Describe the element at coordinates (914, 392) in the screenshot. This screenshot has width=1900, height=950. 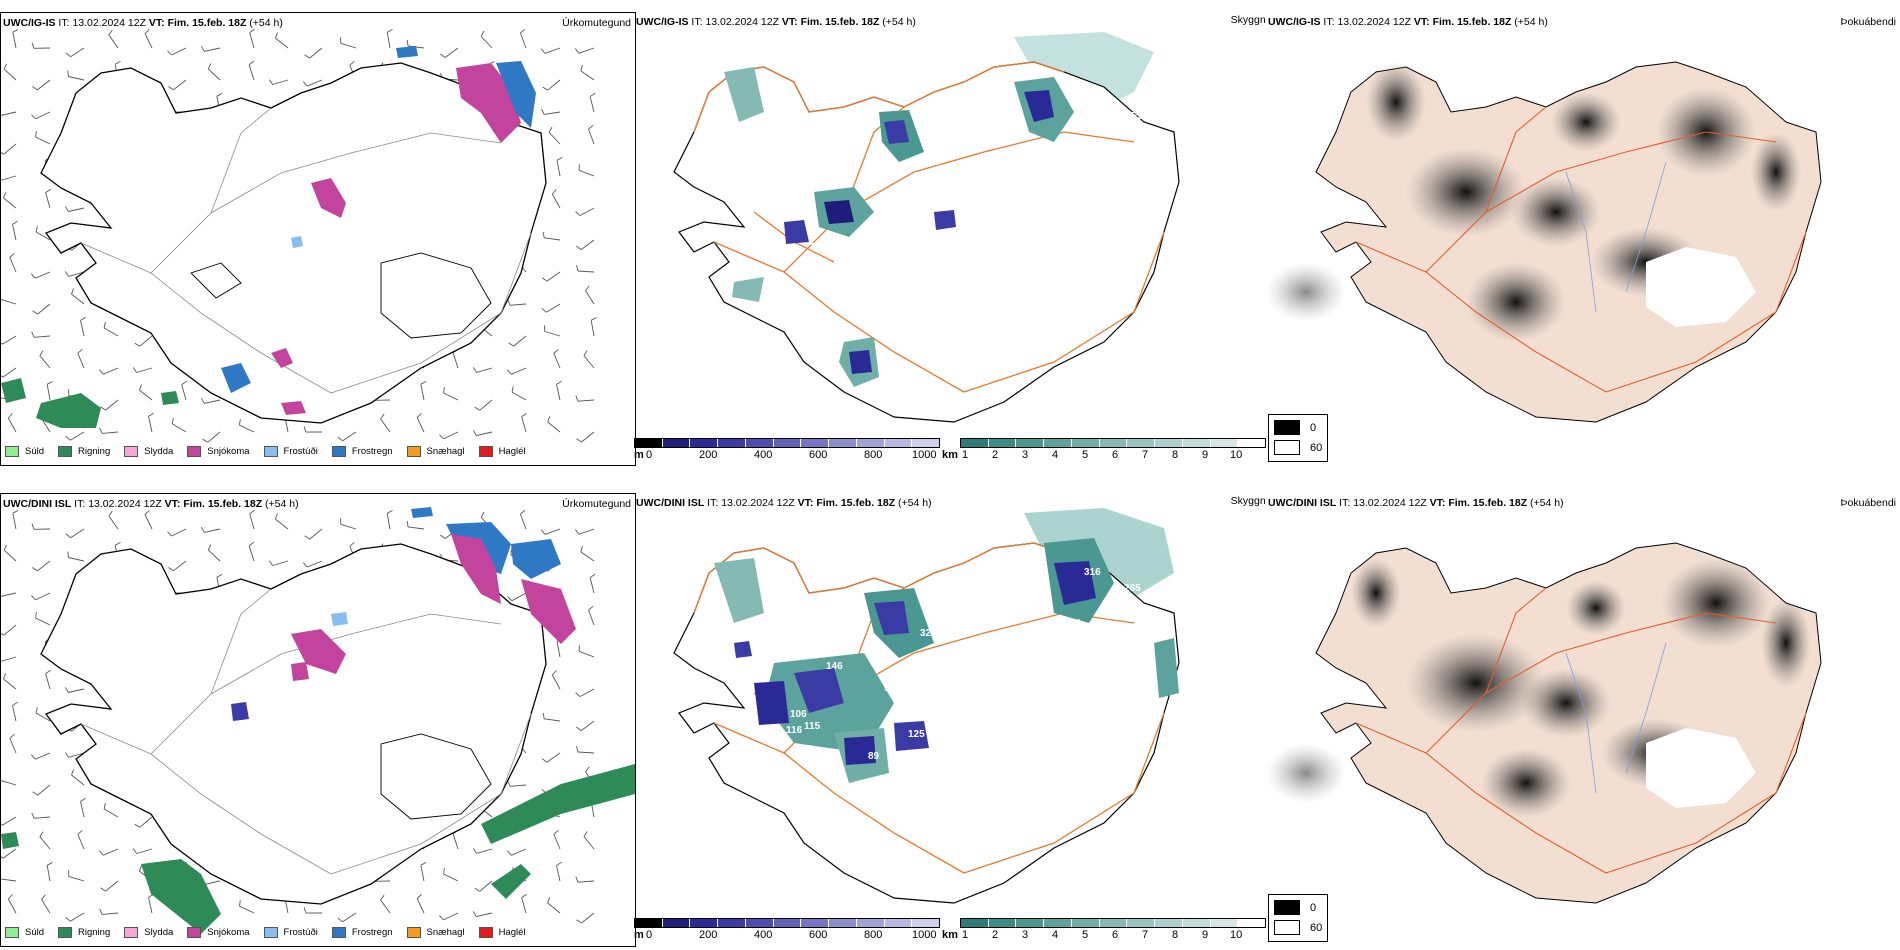
I see `visibility-value: 195` at that location.